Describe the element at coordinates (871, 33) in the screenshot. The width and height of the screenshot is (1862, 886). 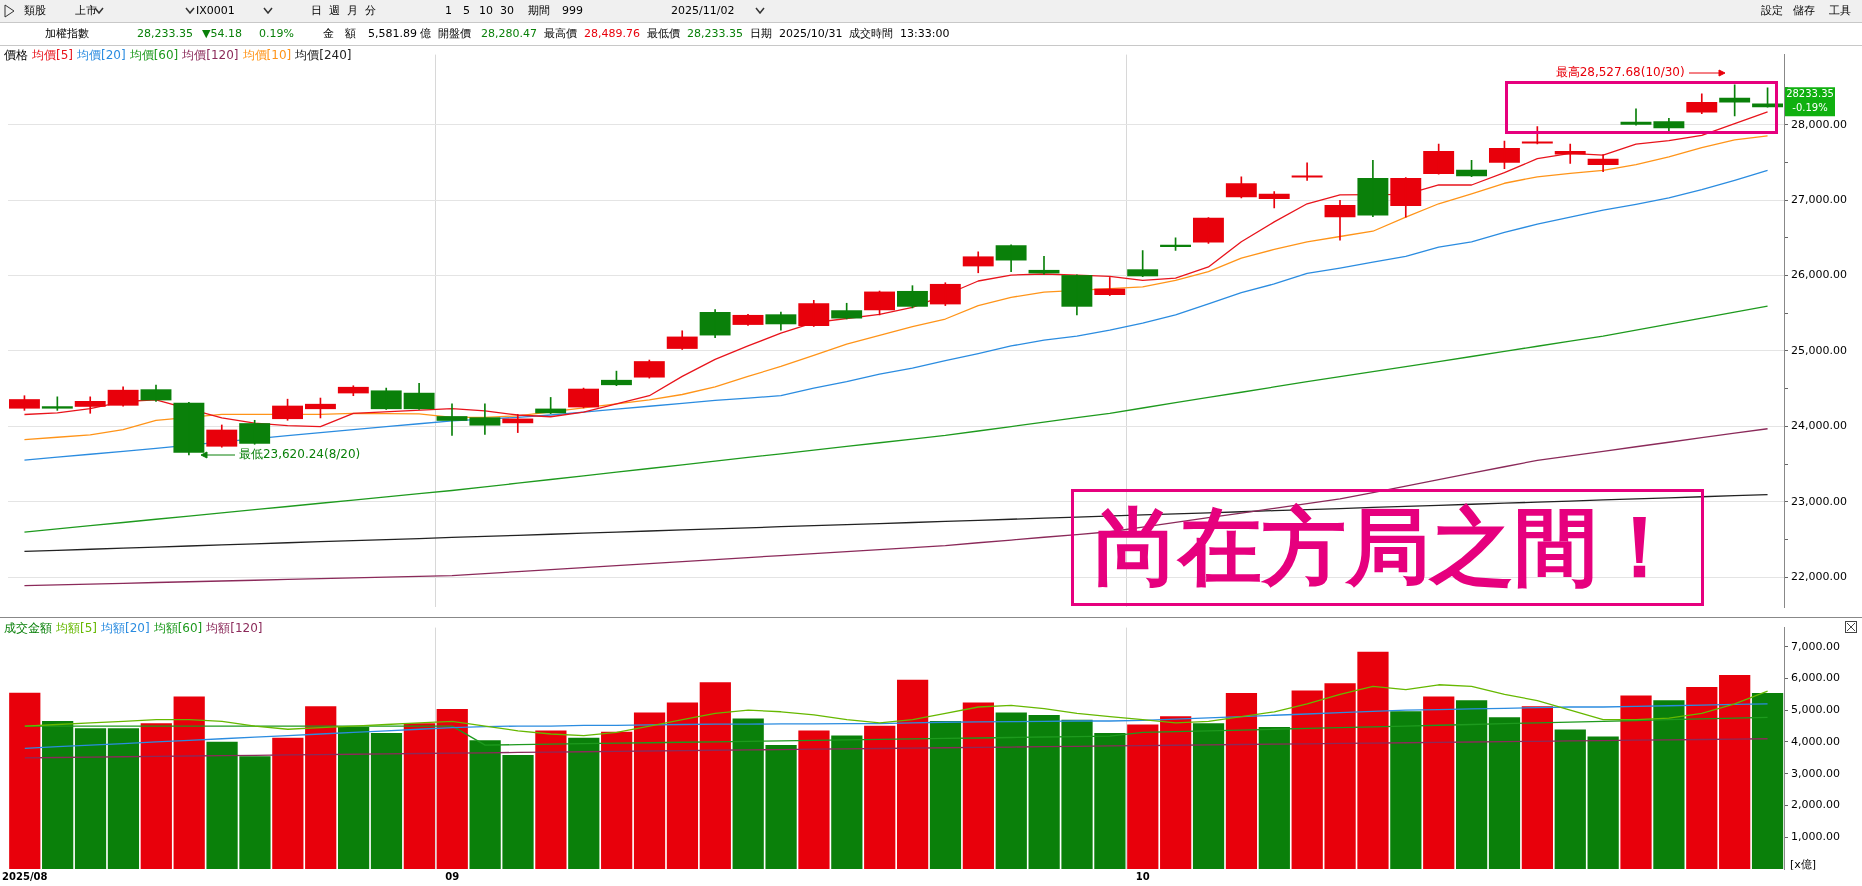
I see `text: 成交時間` at that location.